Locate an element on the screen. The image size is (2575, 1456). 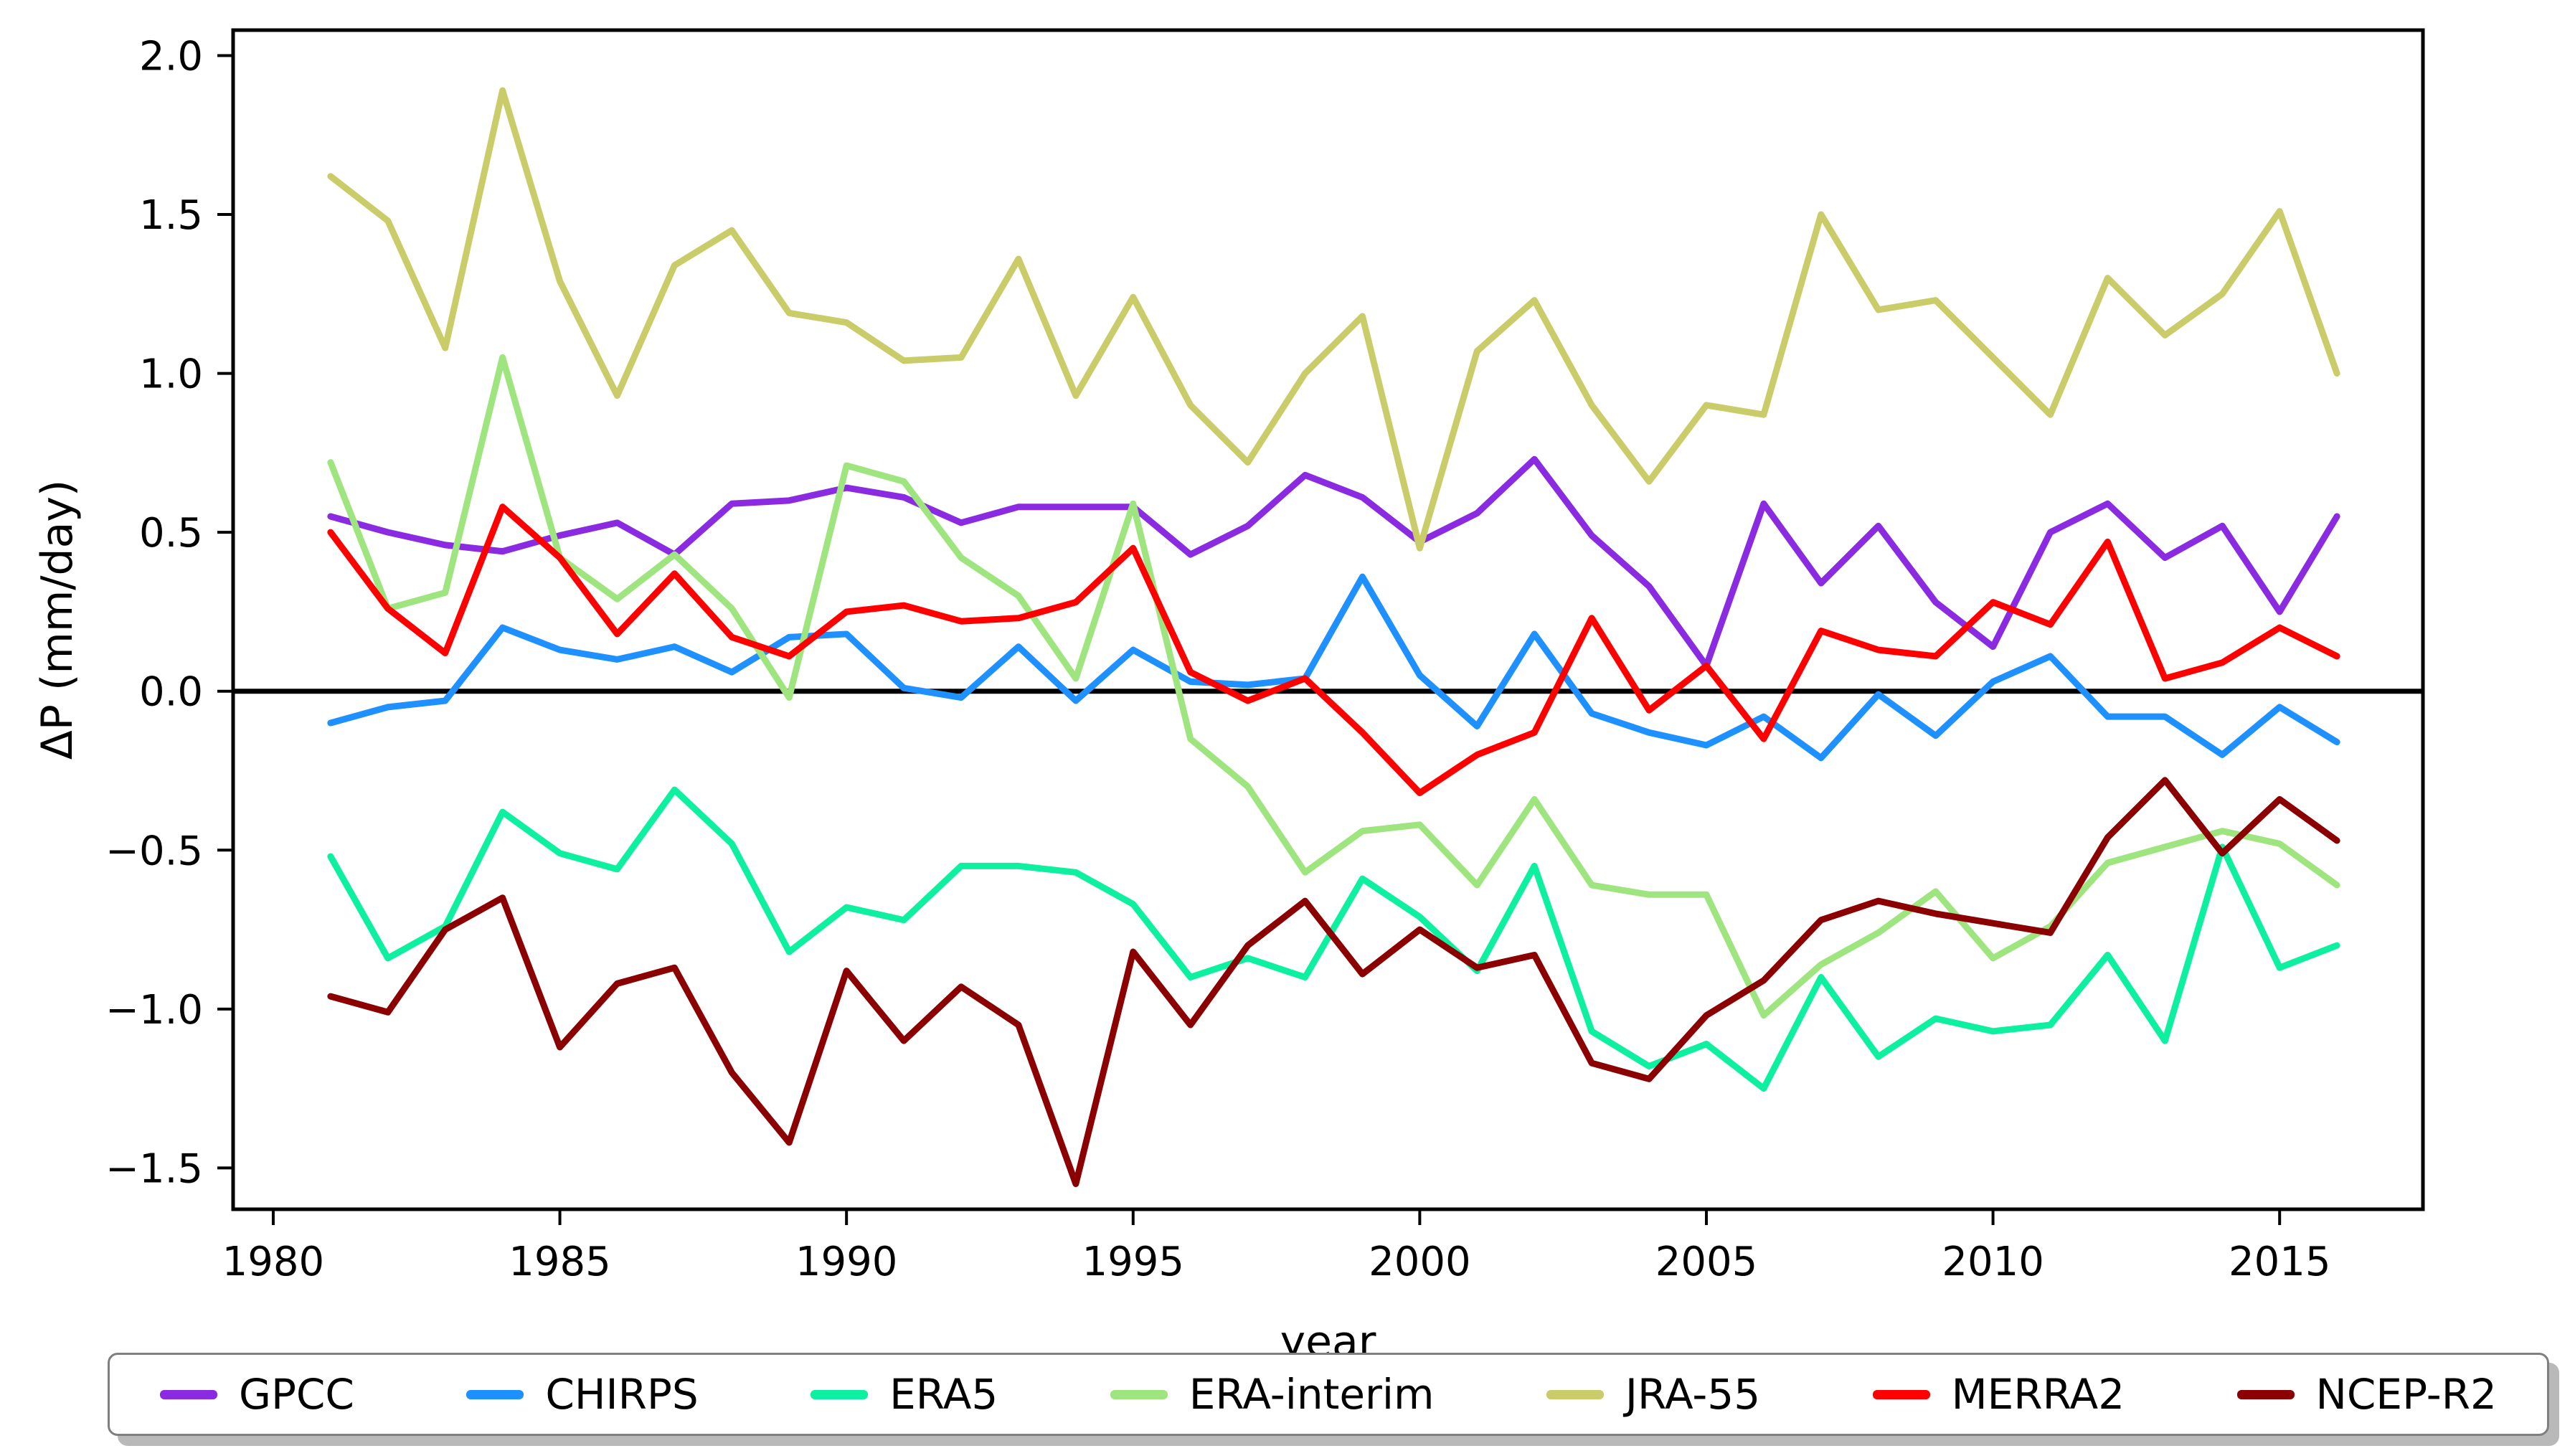
legend-item-jra-55: JRA-55 is located at coordinates (1653, 1394).